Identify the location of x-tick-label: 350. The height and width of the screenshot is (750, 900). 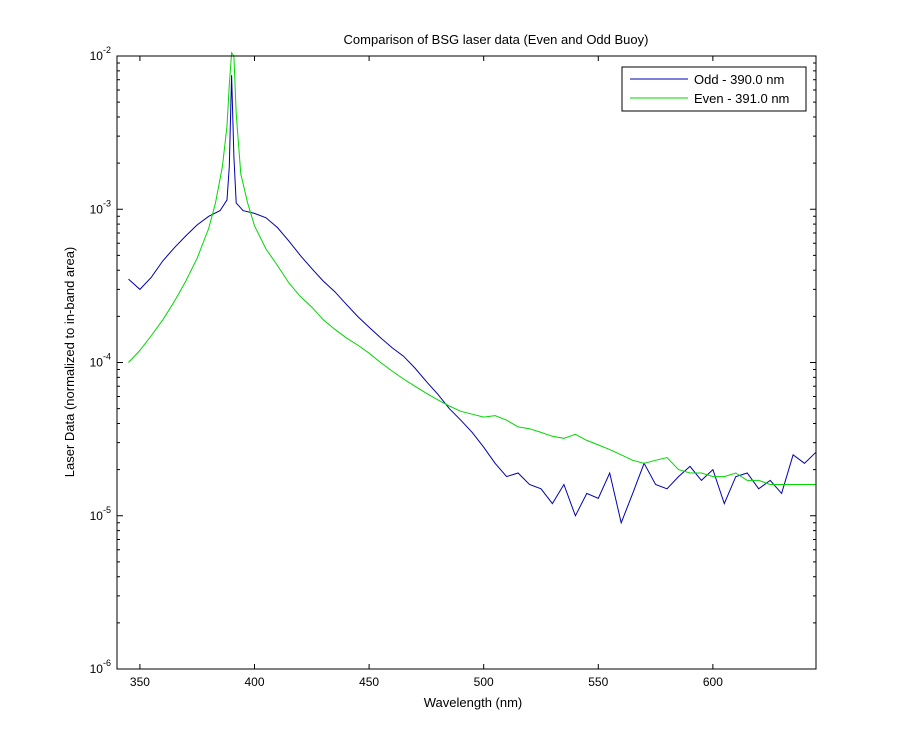
(140, 682).